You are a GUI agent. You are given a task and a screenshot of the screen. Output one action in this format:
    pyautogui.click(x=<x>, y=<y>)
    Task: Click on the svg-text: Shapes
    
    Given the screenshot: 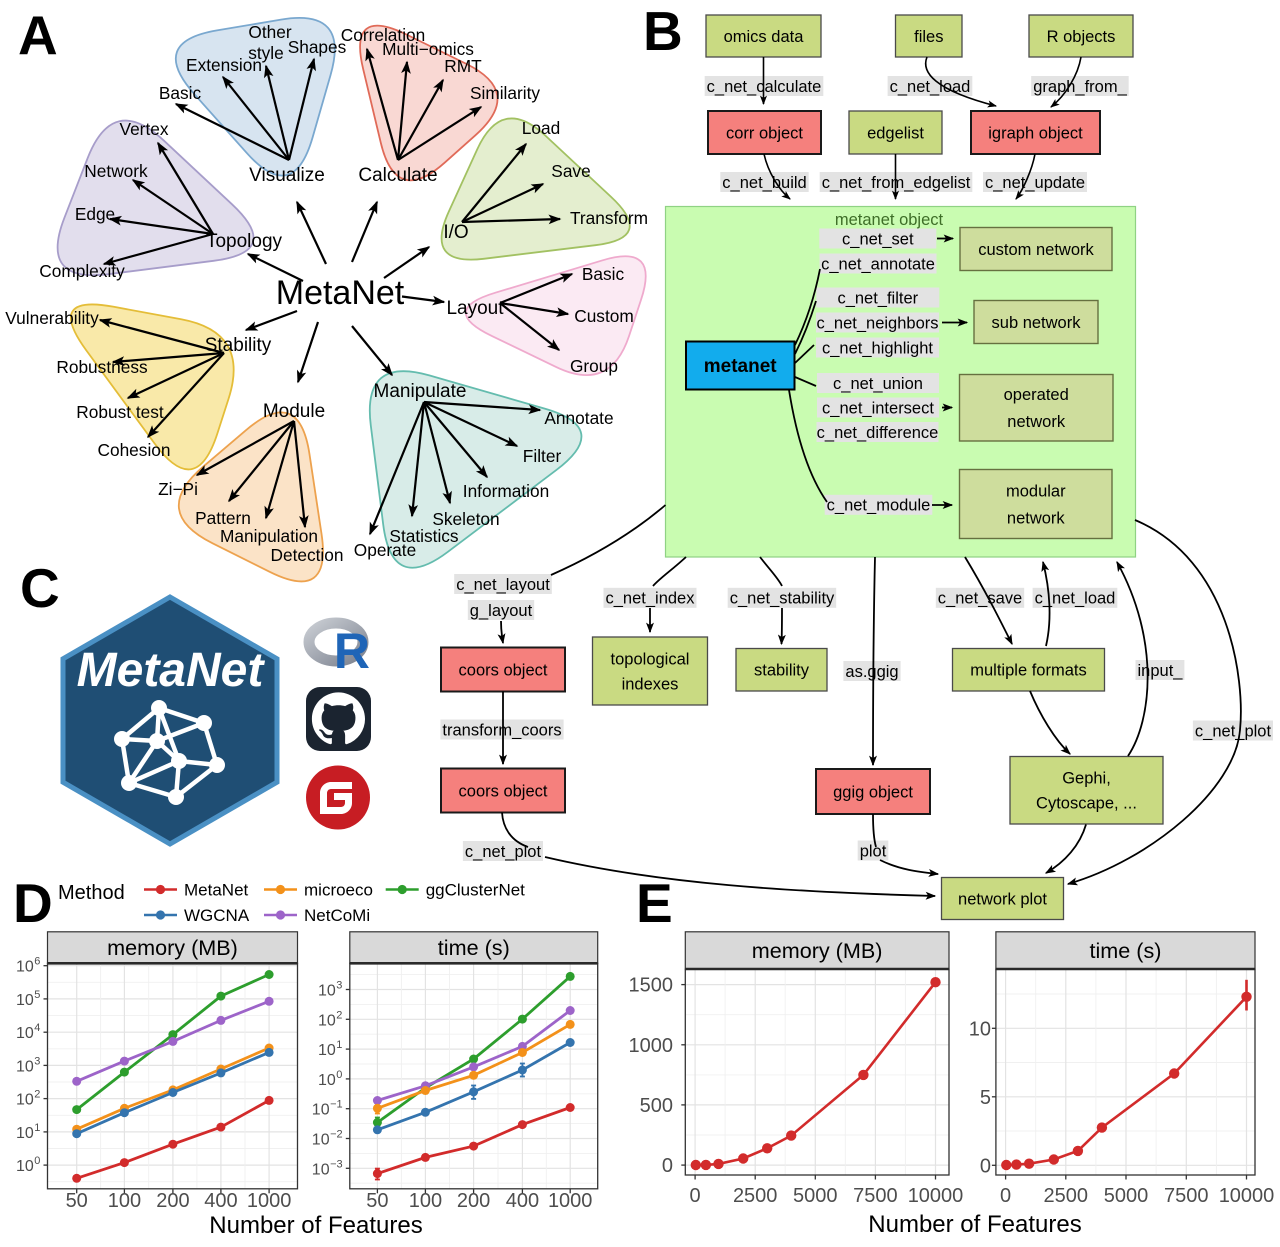 What is the action you would take?
    pyautogui.click(x=317, y=47)
    